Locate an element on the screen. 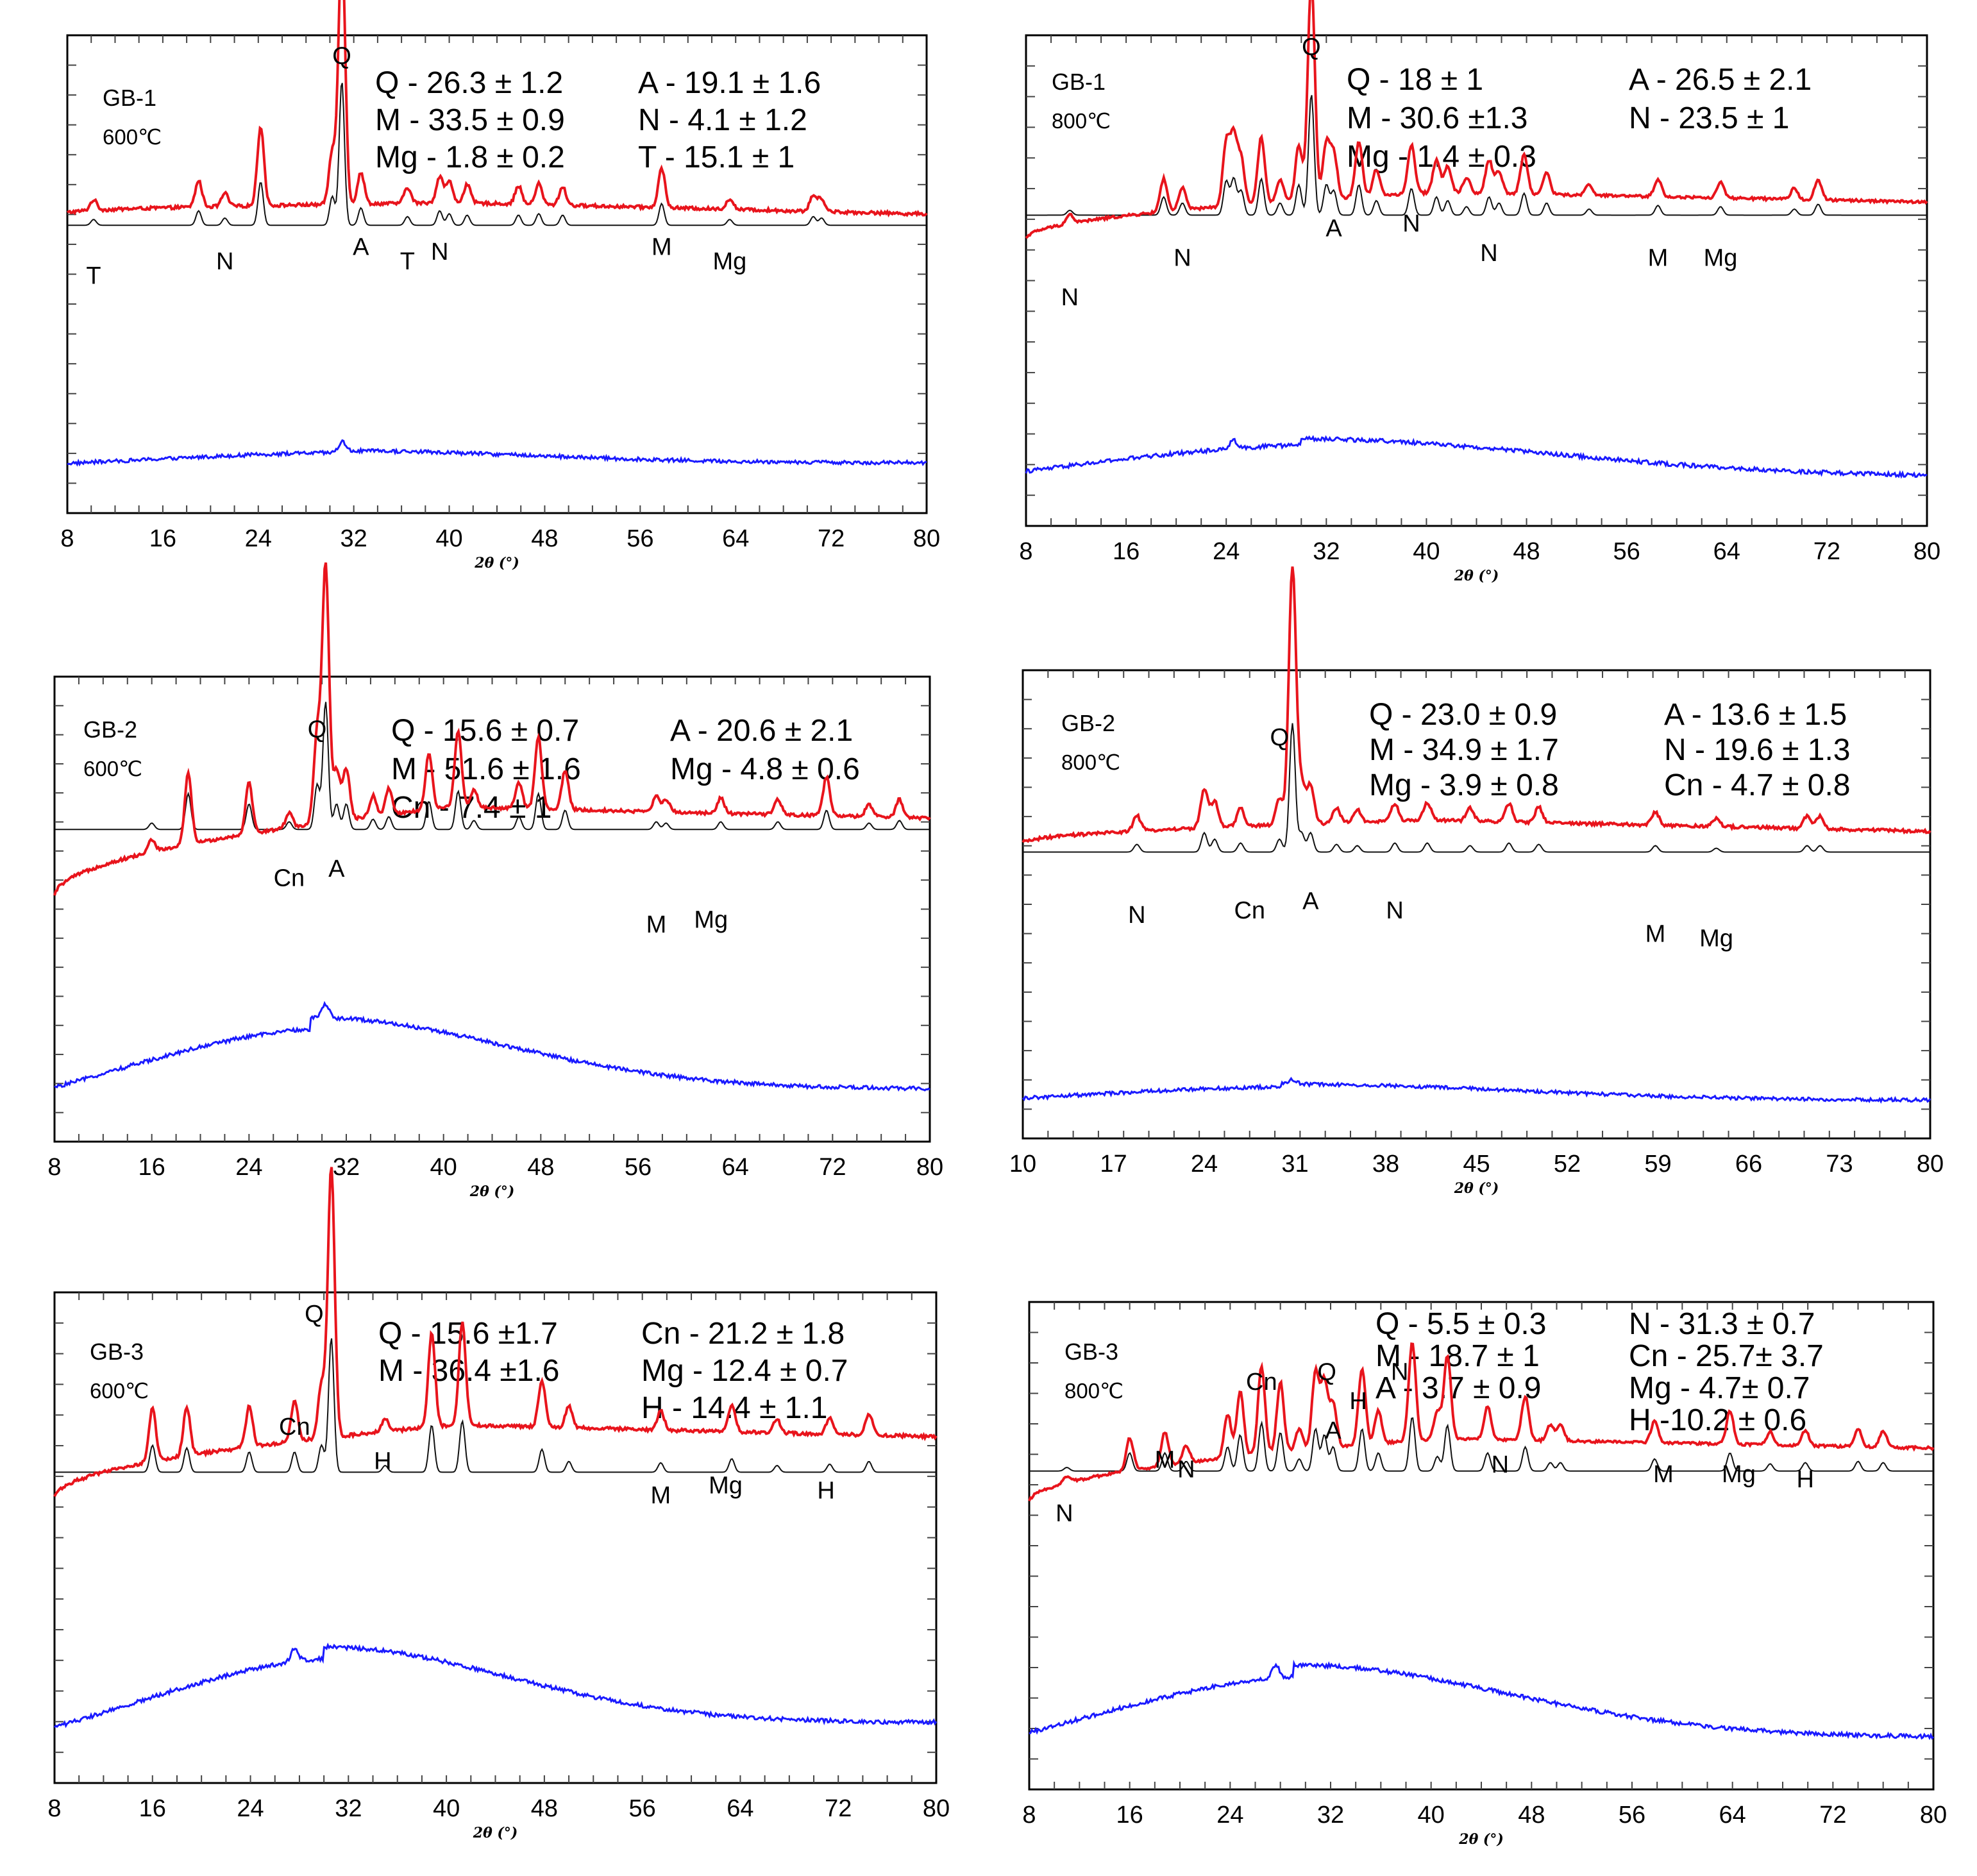  sample-label: GB-2 is located at coordinates (110, 729).